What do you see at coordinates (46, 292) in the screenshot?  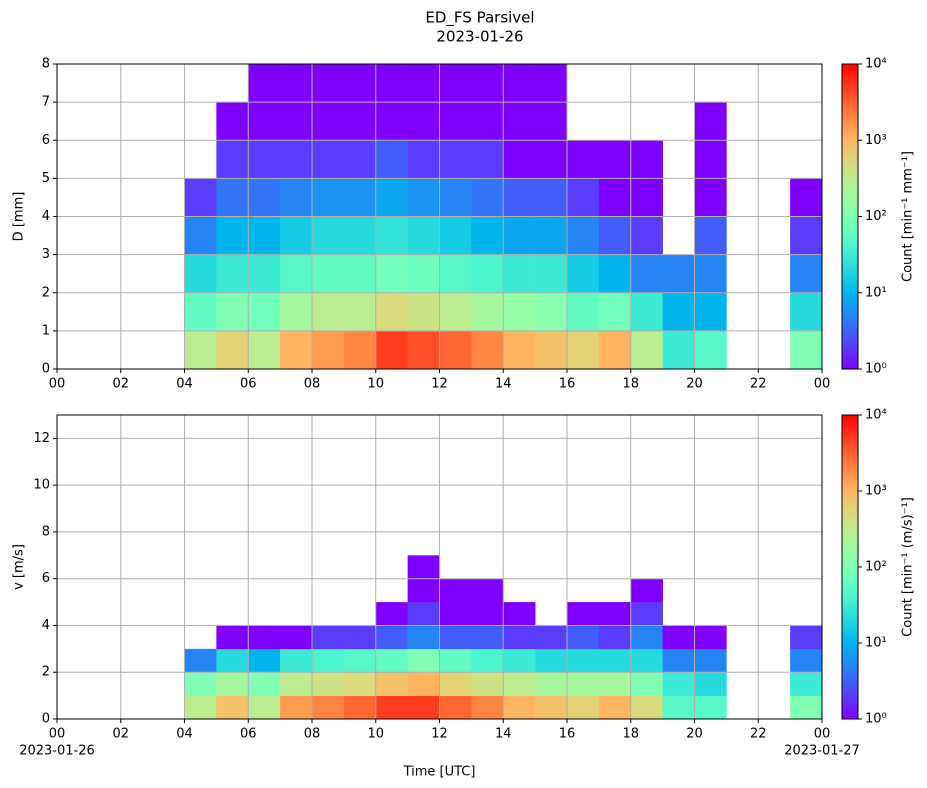 I see `y-tick-label: 2` at bounding box center [46, 292].